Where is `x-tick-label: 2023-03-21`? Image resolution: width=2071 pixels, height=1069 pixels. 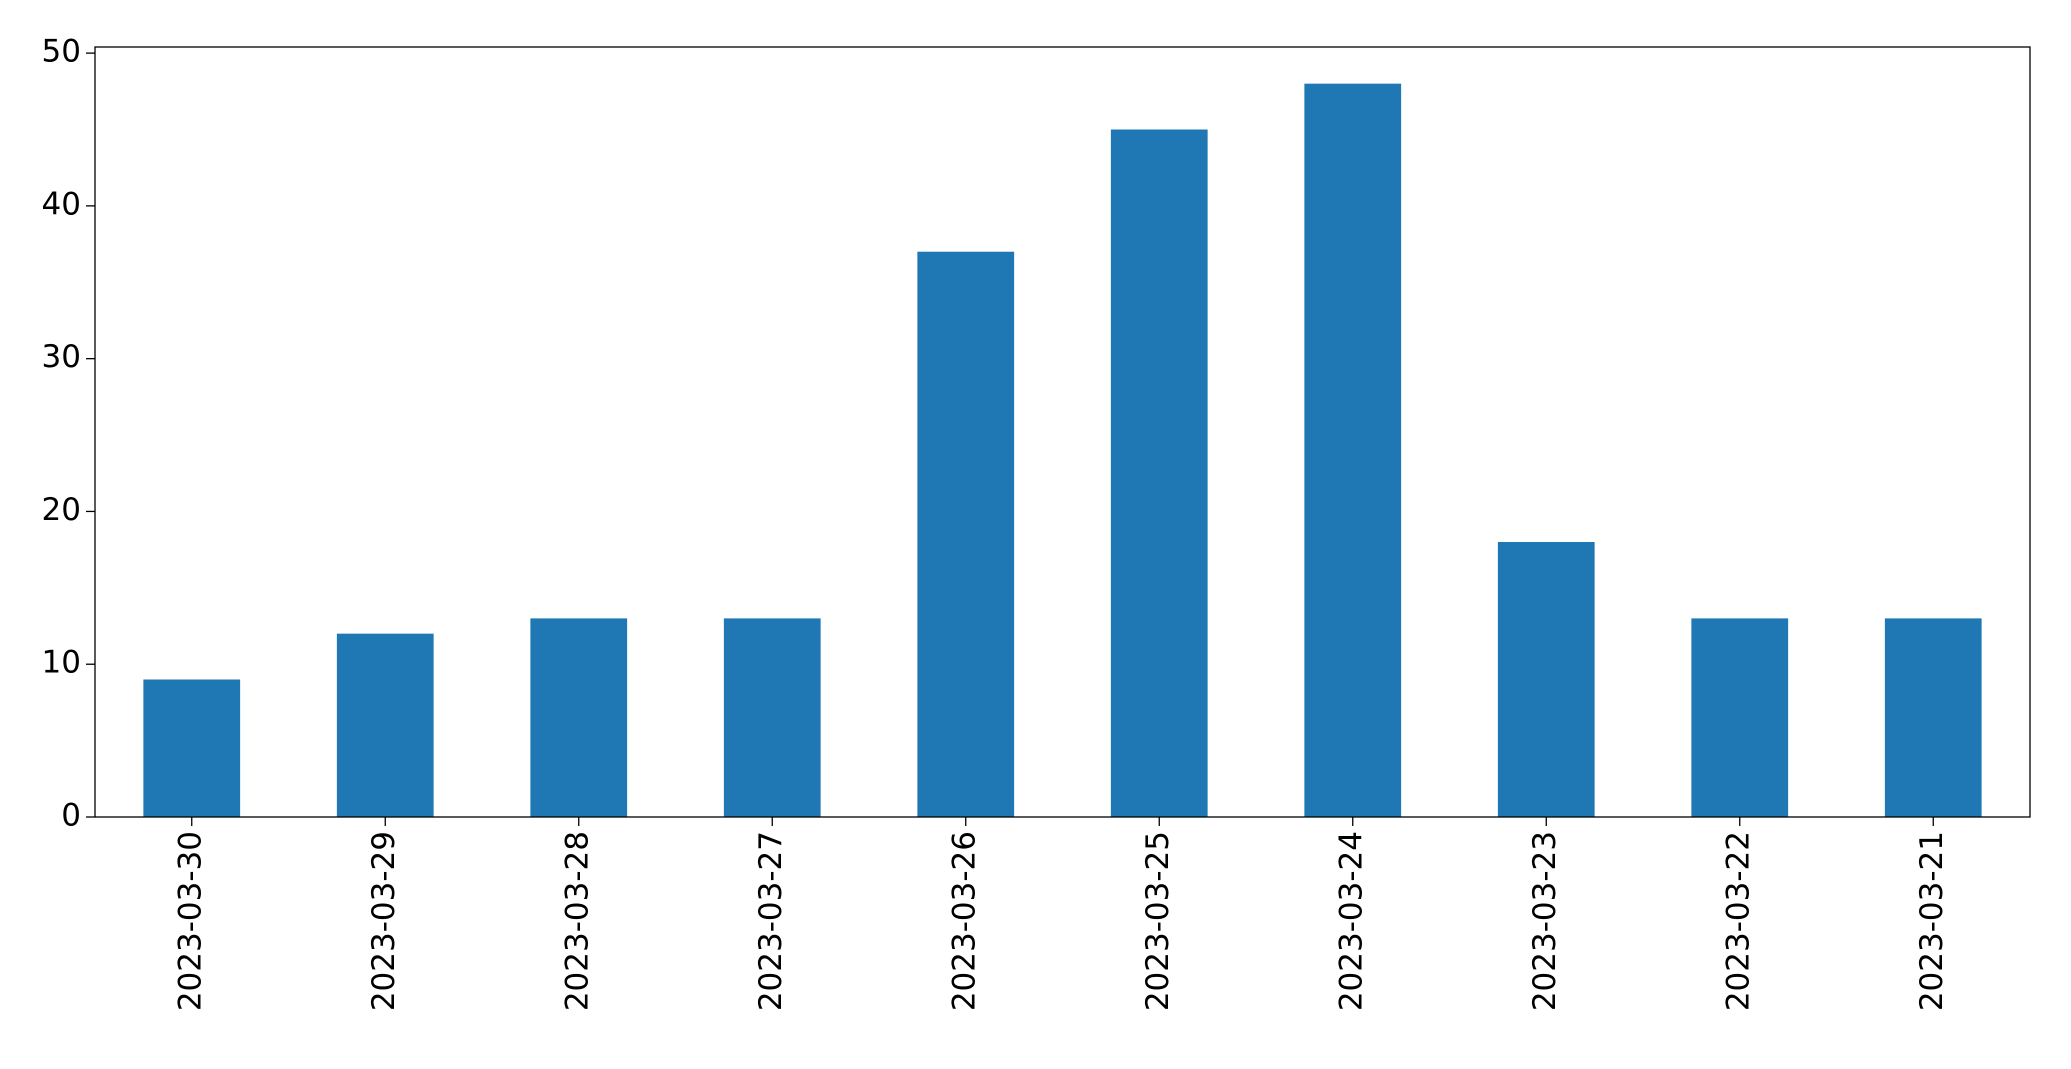 x-tick-label: 2023-03-21 is located at coordinates (1932, 921).